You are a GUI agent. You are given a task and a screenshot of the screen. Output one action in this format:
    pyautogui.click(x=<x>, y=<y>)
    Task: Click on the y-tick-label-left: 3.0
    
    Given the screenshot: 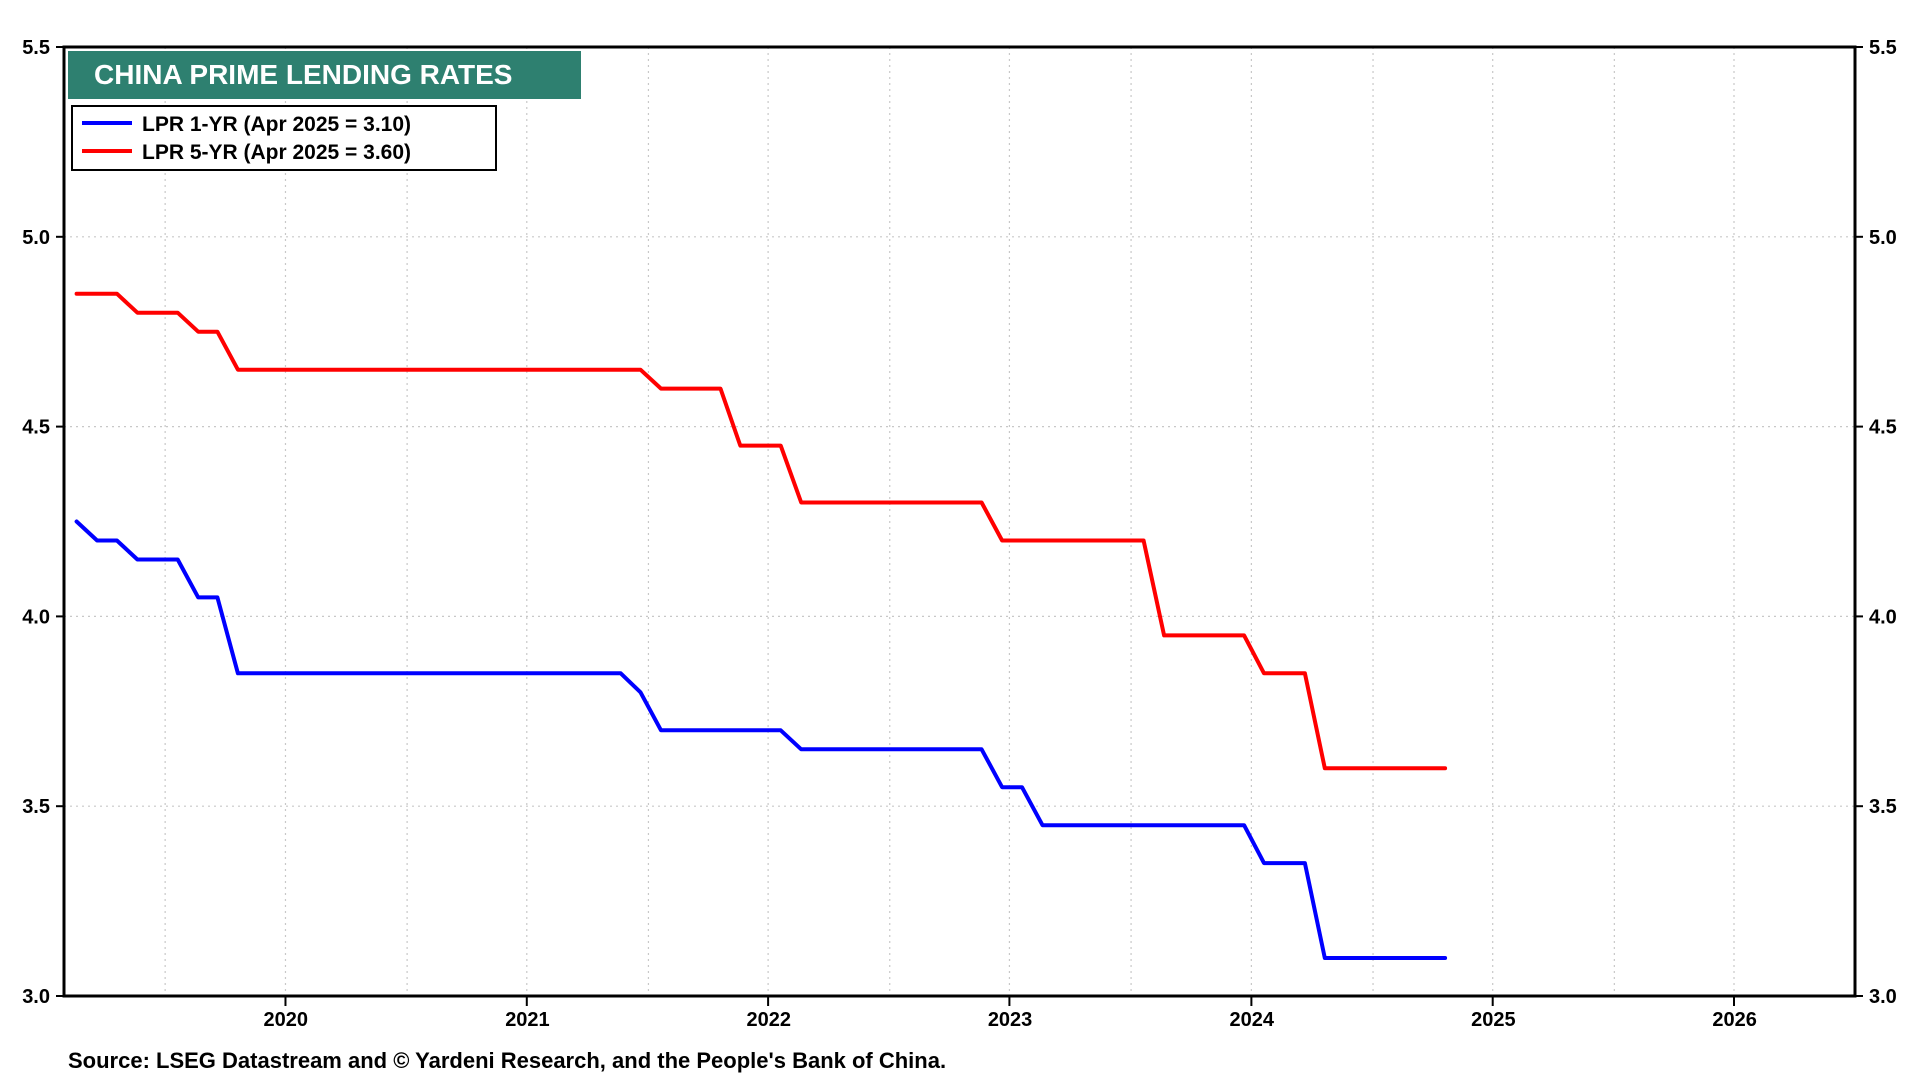 What is the action you would take?
    pyautogui.click(x=36, y=997)
    